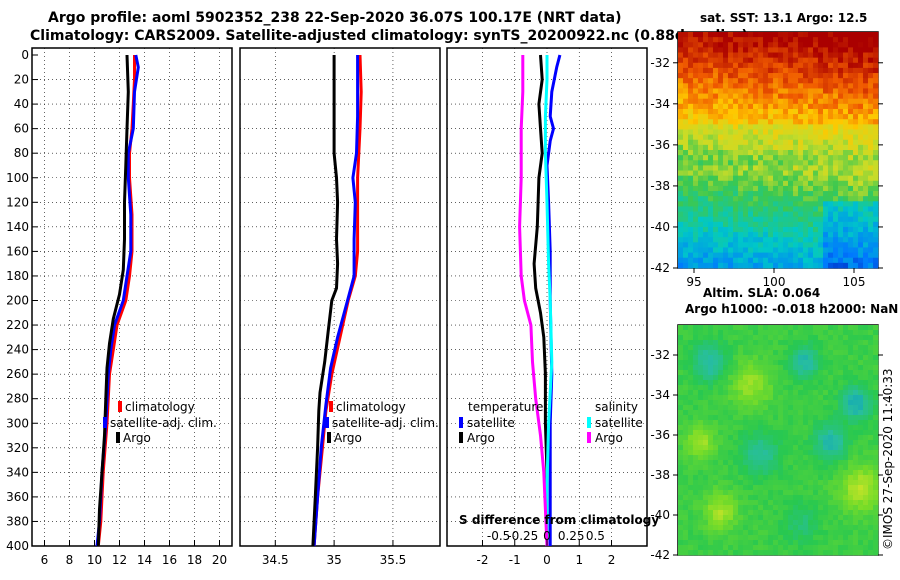 Image resolution: width=900 pixels, height=580 pixels. I want to click on y-tick-label: 100, so click(17, 178).